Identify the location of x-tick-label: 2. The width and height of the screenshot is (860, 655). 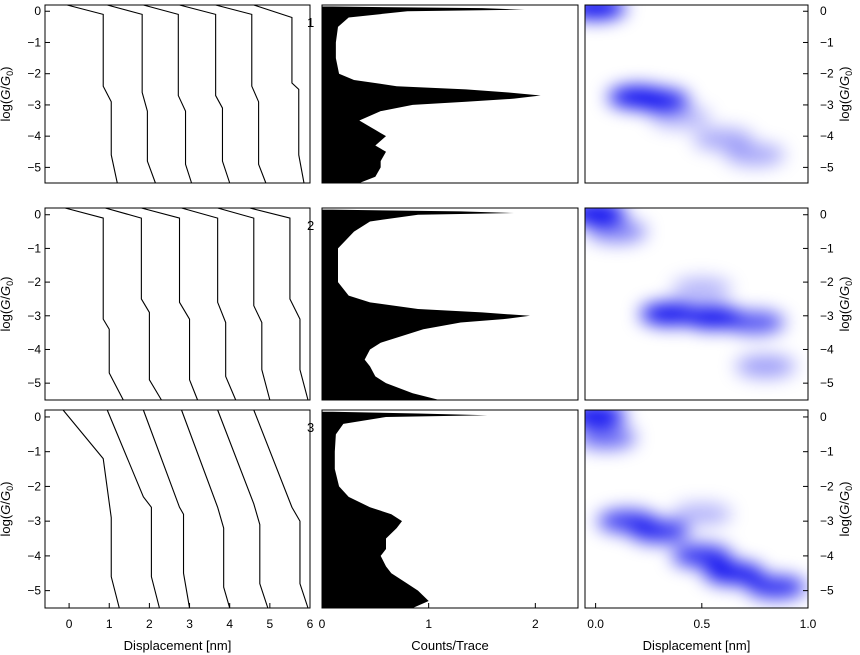
(149, 624).